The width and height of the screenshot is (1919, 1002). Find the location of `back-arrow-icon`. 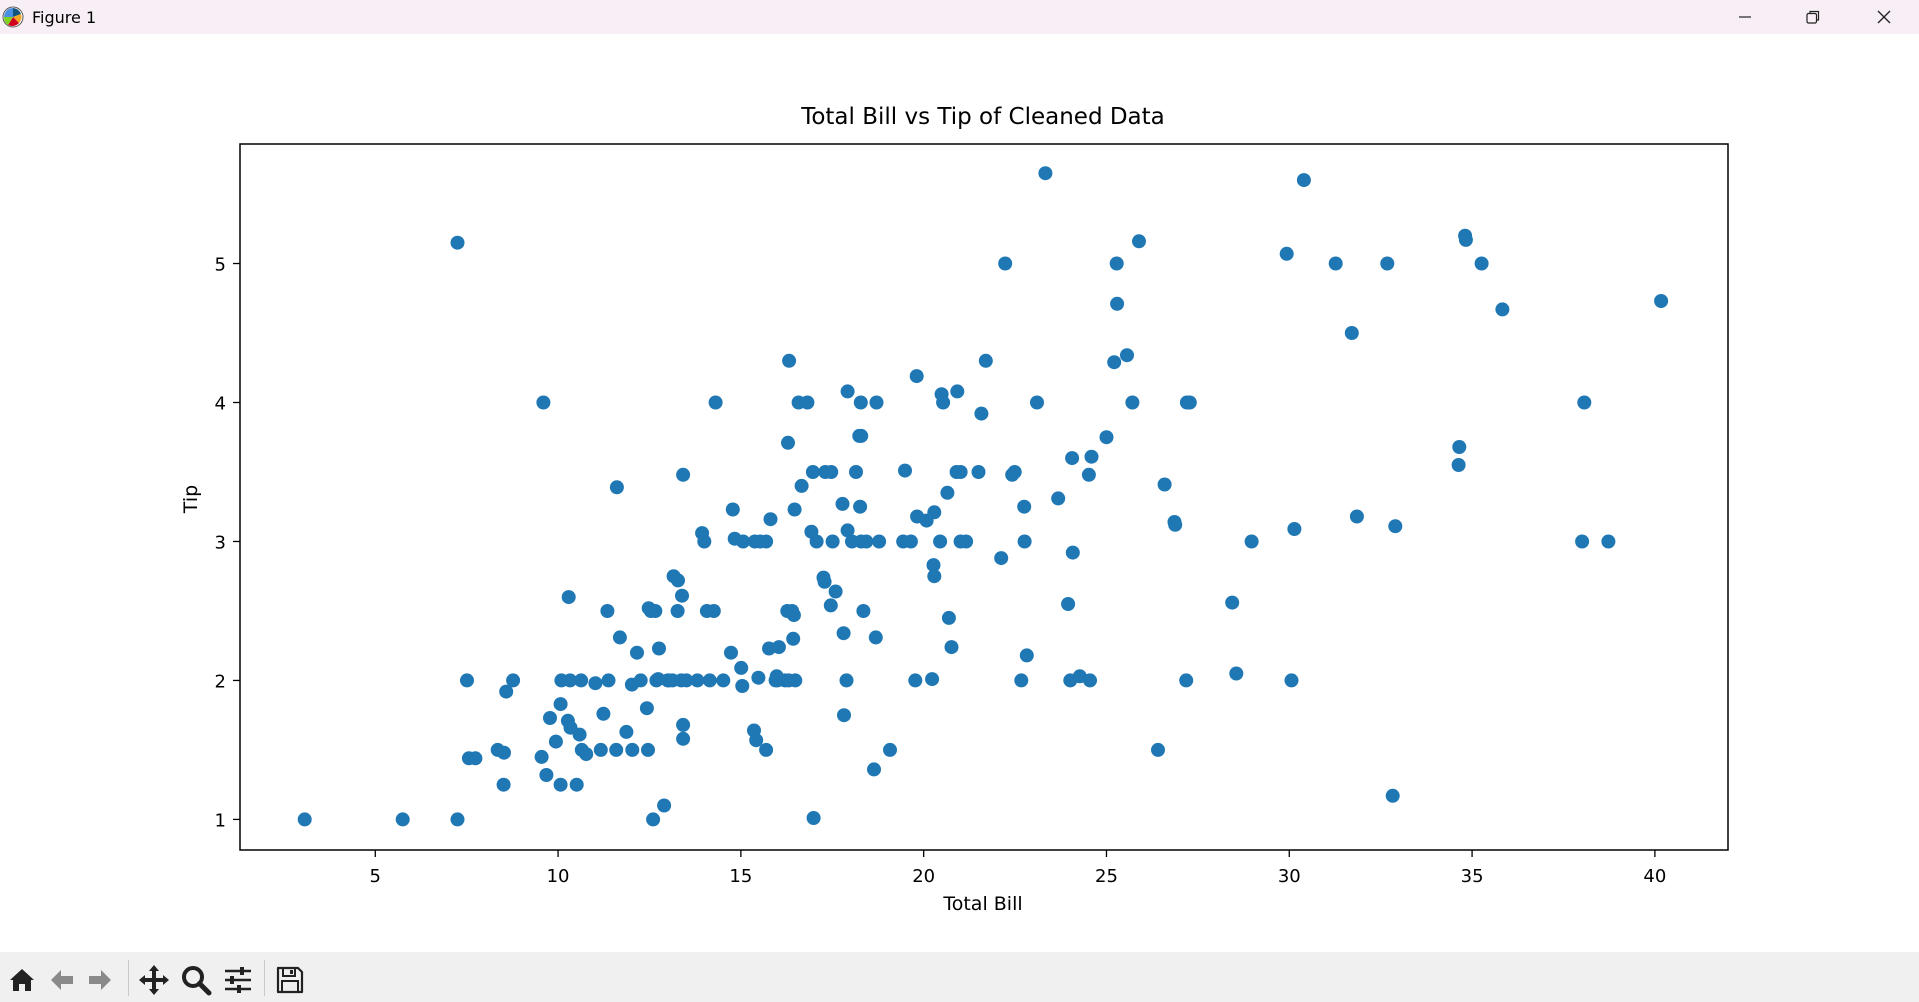

back-arrow-icon is located at coordinates (62, 980).